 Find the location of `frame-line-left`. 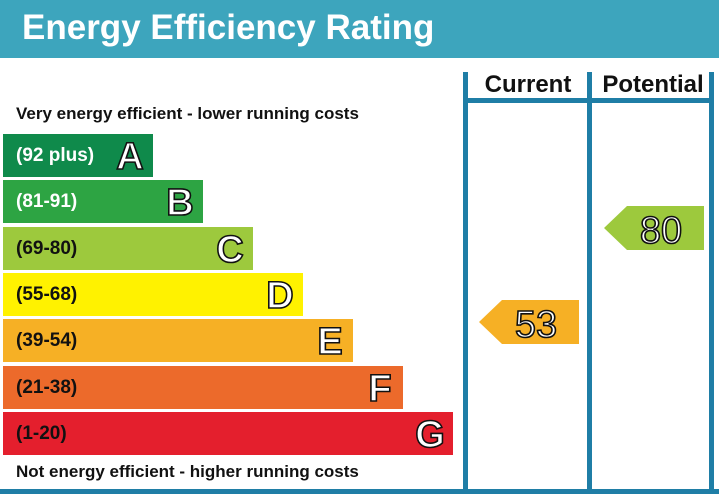

frame-line-left is located at coordinates (465, 281).